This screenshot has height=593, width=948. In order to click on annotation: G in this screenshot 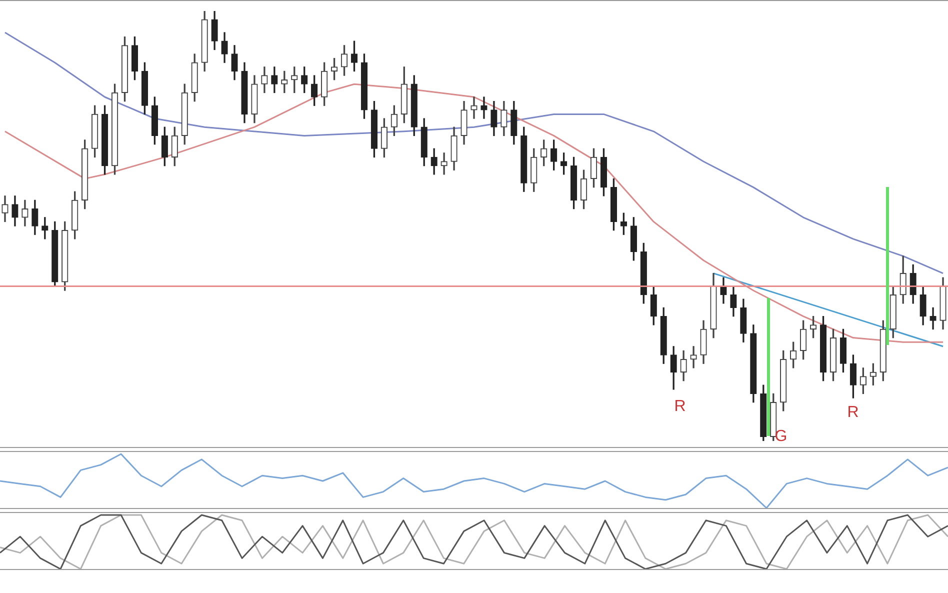, I will do `click(781, 437)`.